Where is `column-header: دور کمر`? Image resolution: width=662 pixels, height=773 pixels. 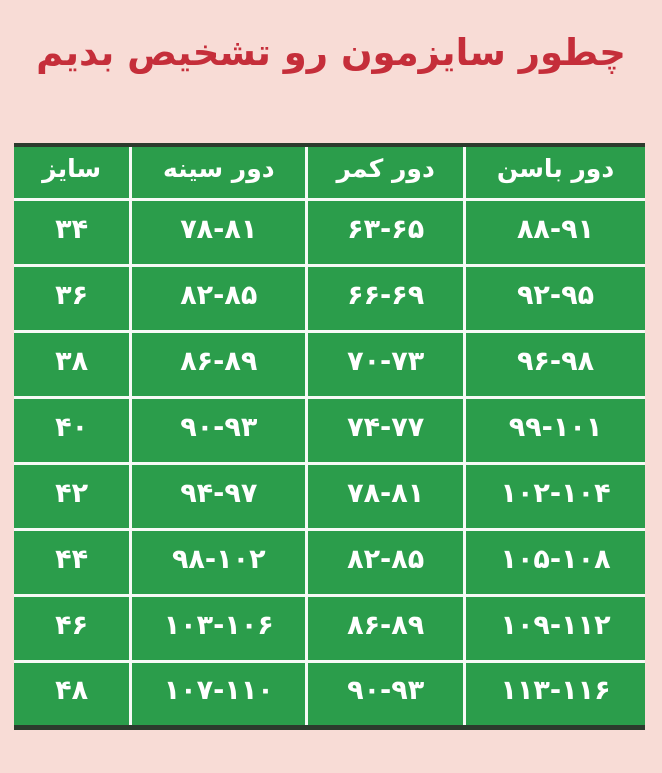 column-header: دور کمر is located at coordinates (386, 173).